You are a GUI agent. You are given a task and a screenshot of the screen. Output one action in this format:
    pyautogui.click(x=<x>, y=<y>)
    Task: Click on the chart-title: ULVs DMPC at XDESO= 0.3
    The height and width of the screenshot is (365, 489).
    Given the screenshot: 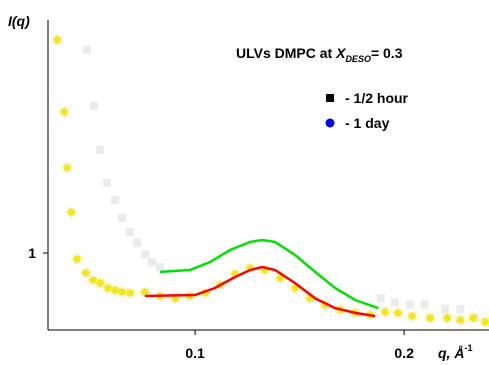 What is the action you would take?
    pyautogui.click(x=319, y=54)
    